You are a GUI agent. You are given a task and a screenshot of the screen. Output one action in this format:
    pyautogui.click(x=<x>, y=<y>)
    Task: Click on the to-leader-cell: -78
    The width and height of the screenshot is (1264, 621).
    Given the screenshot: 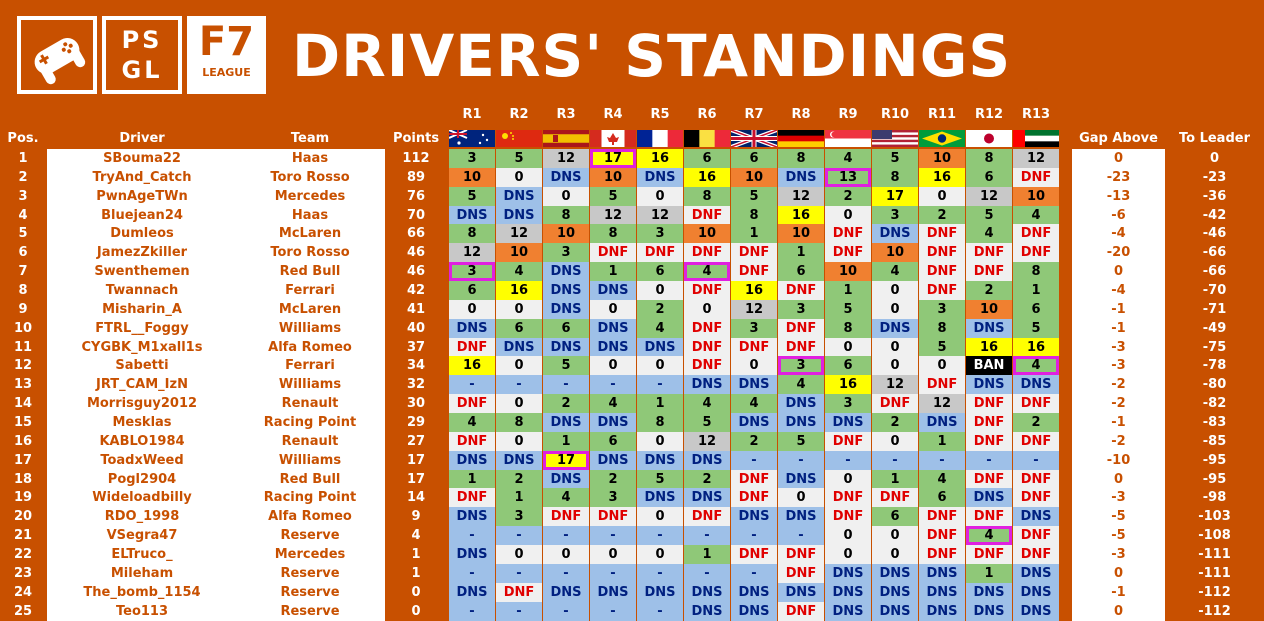 What is the action you would take?
    pyautogui.click(x=1214, y=366)
    